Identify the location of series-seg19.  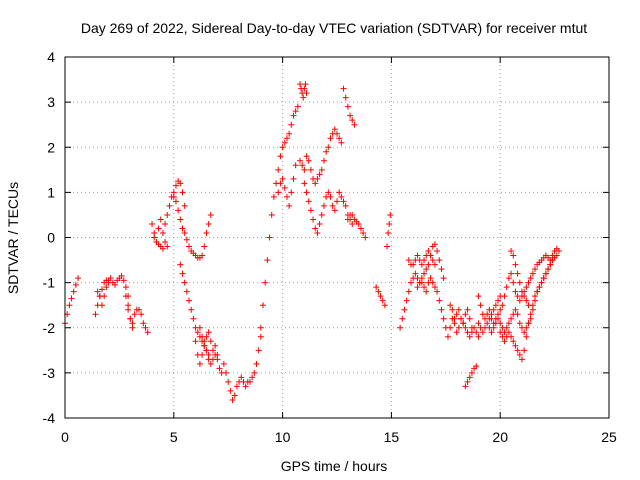
(349, 106).